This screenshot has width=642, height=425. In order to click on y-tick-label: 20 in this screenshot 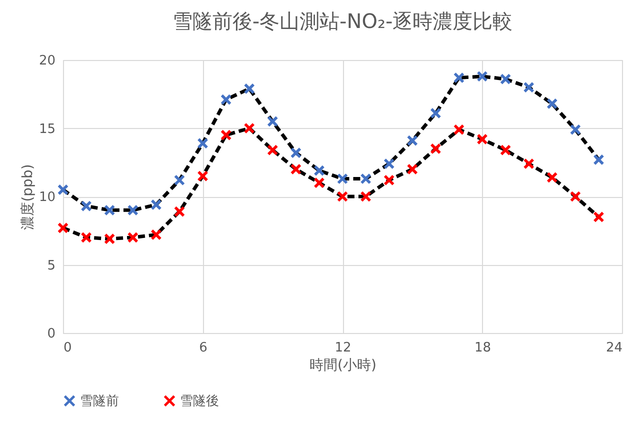, I will do `click(47, 61)`.